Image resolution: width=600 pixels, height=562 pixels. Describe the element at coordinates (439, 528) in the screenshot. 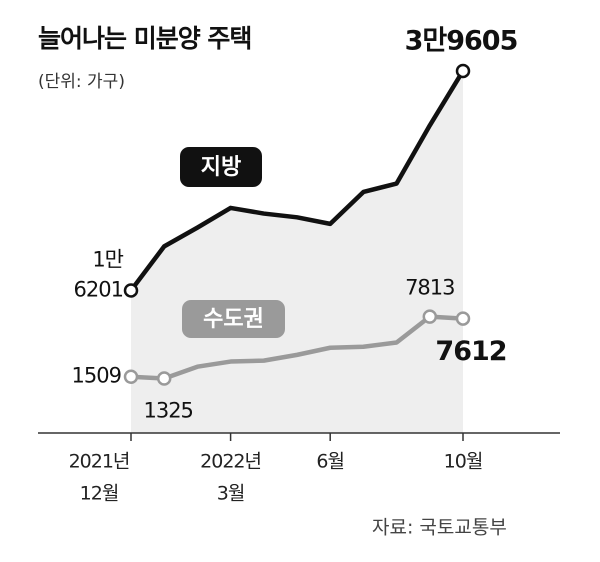

I see `source: 자료: 국토교통부` at that location.